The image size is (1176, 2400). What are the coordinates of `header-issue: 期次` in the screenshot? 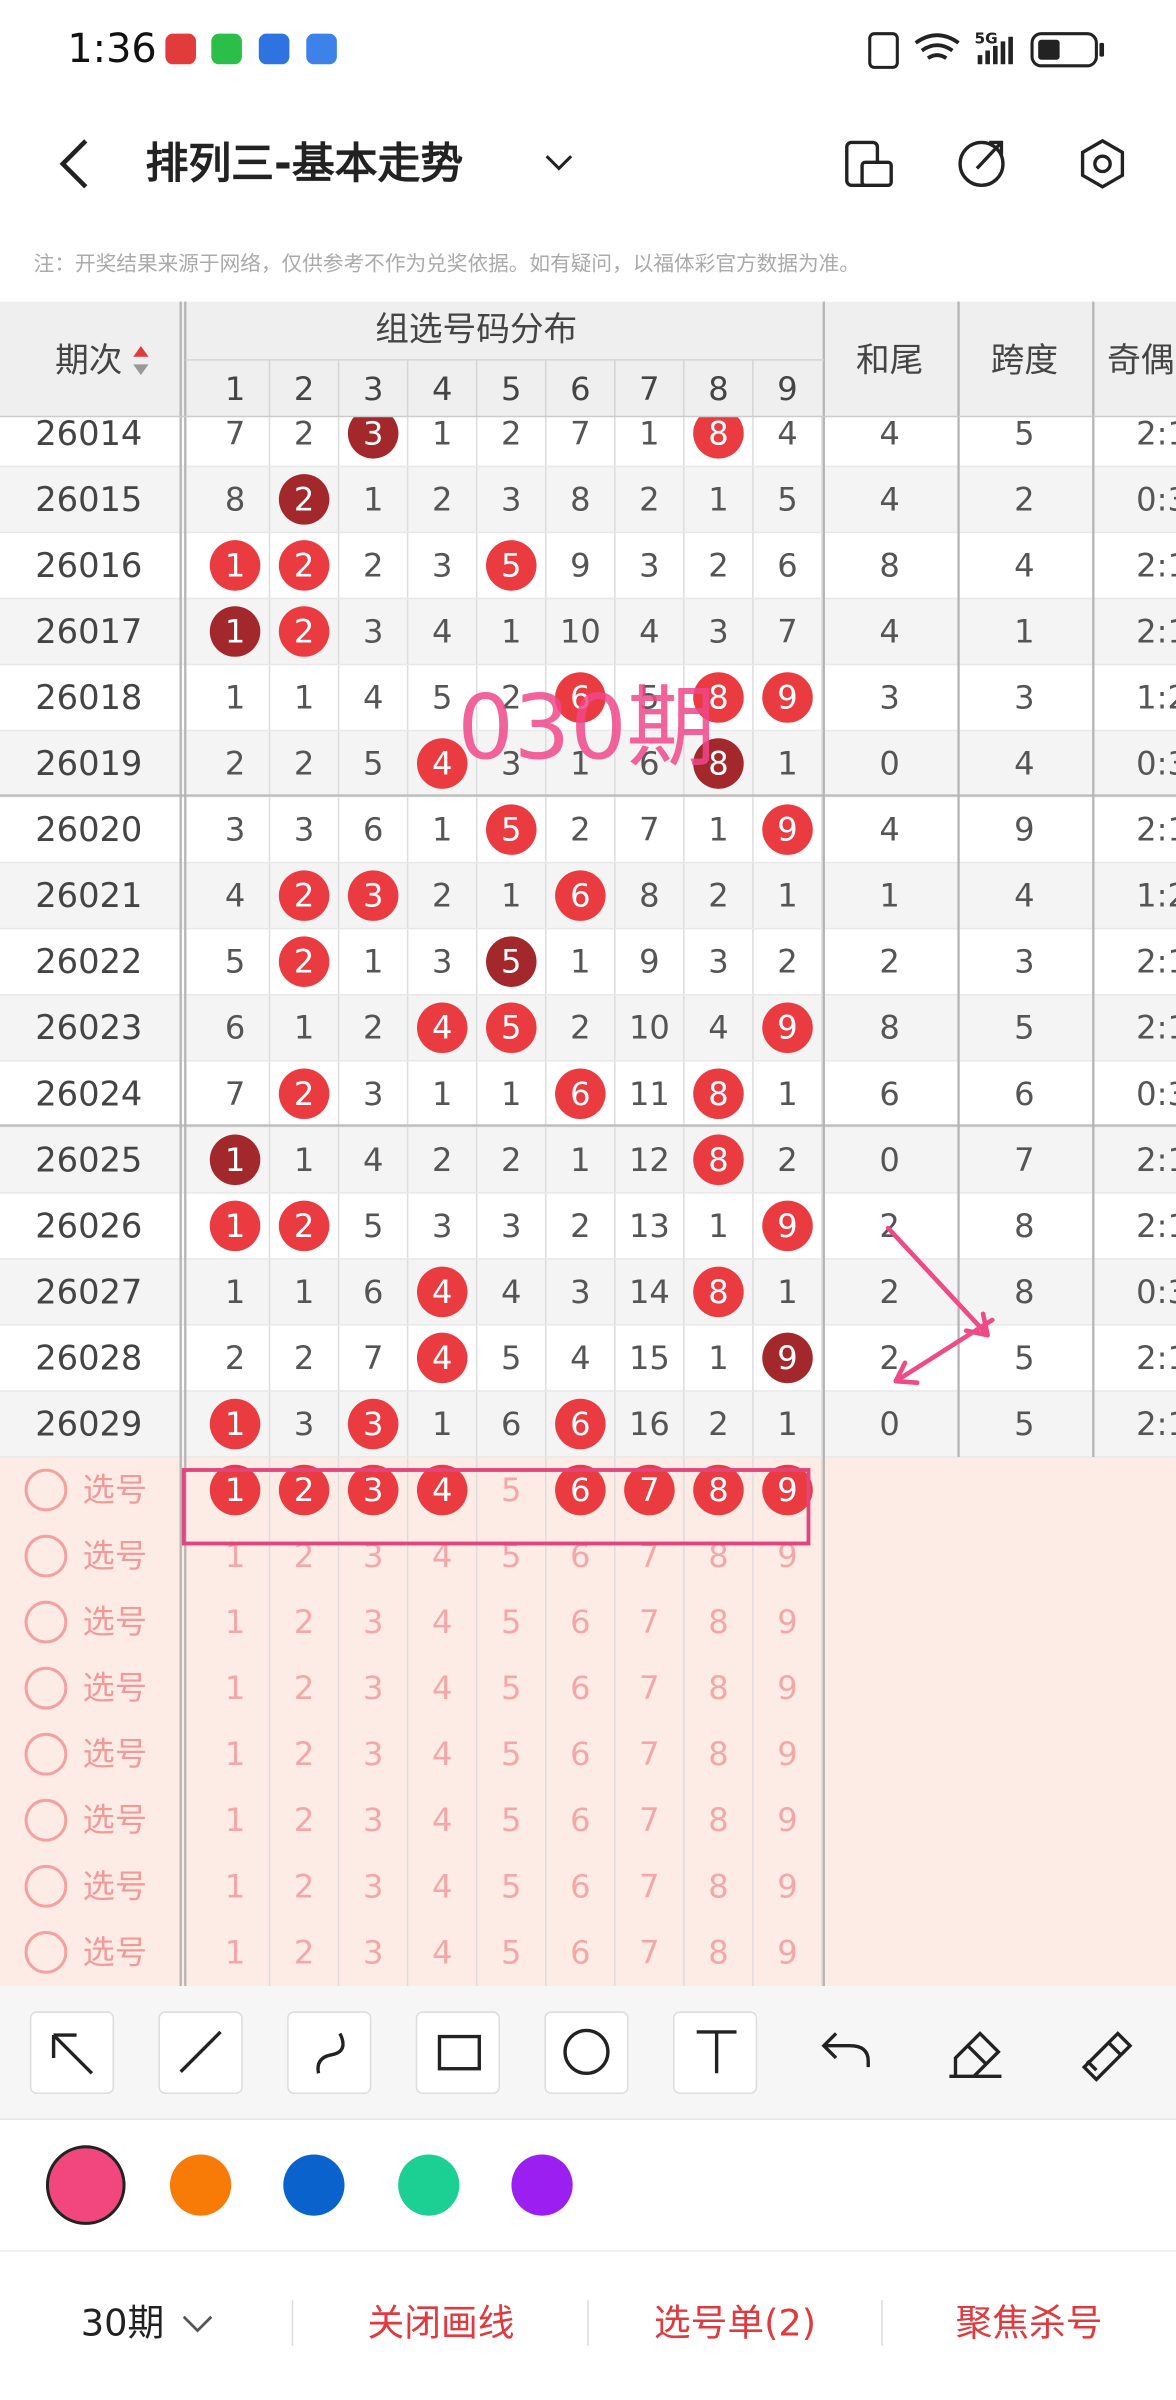 It's located at (88, 359).